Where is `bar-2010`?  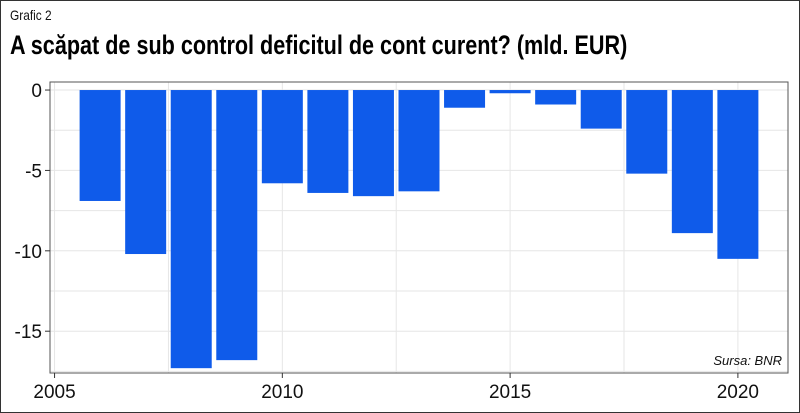
bar-2010 is located at coordinates (282, 137).